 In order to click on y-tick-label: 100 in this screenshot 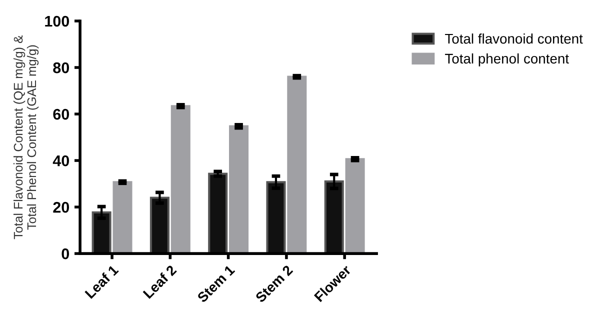, I will do `click(57, 21)`.